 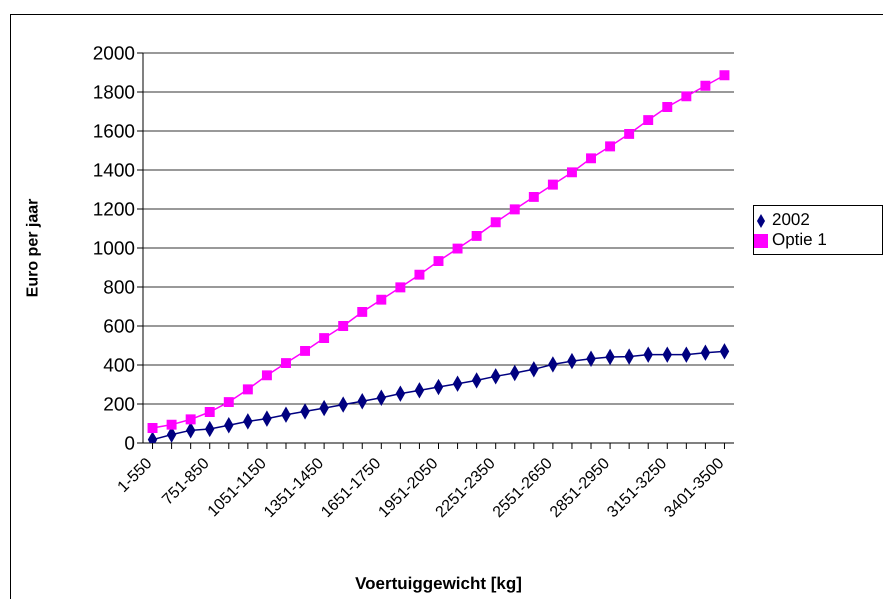 I want to click on y-axis-title: Euro per jaar, so click(x=33, y=248).